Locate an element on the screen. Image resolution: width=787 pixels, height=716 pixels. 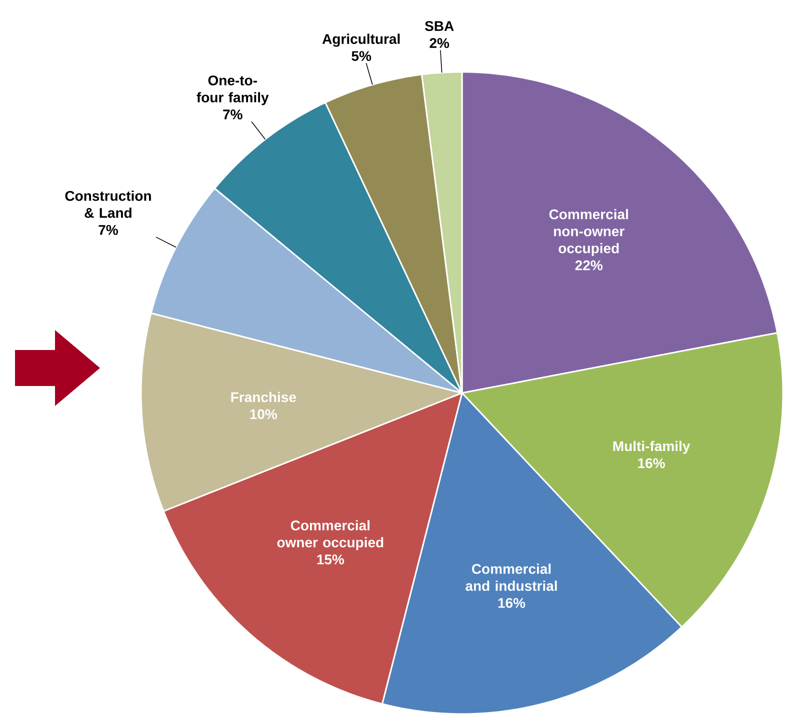
slice-label: One-to-four family is located at coordinates (232, 91).